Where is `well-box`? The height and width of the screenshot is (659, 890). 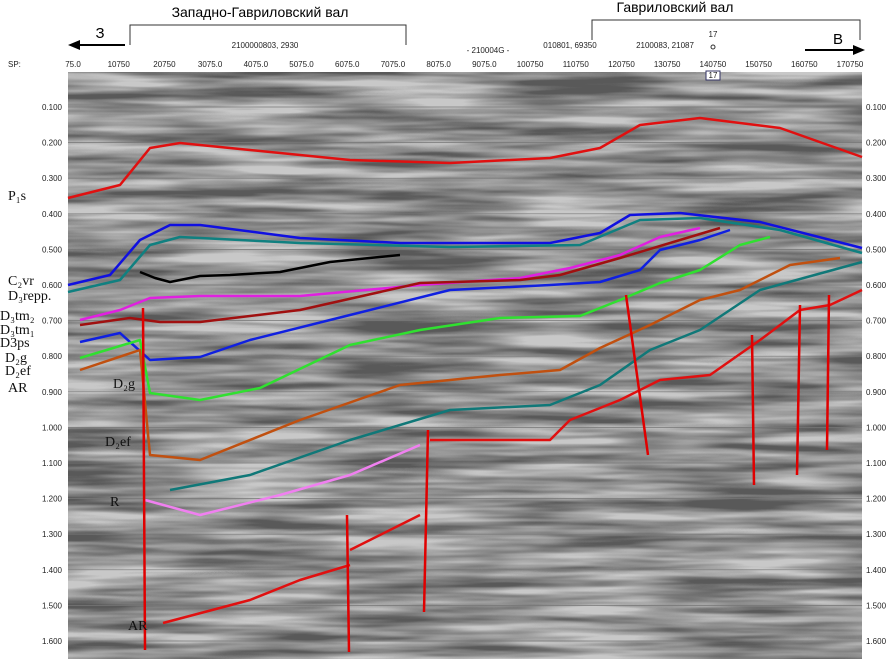
well-box is located at coordinates (713, 75).